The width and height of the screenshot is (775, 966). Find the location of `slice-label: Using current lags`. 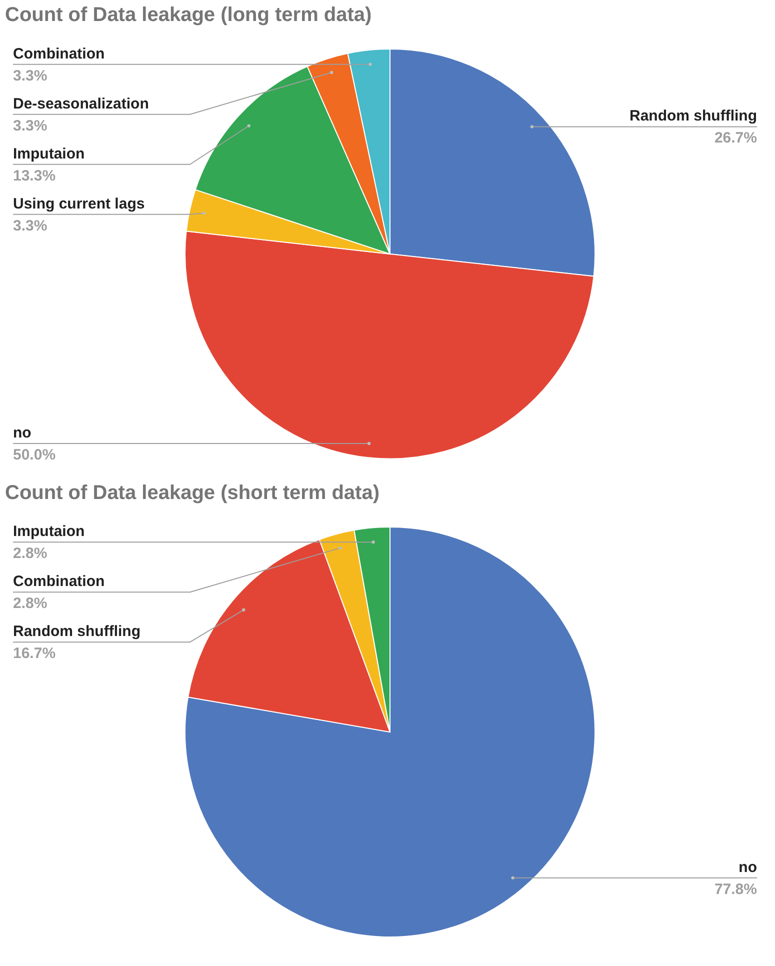

slice-label: Using current lags is located at coordinates (79, 203).